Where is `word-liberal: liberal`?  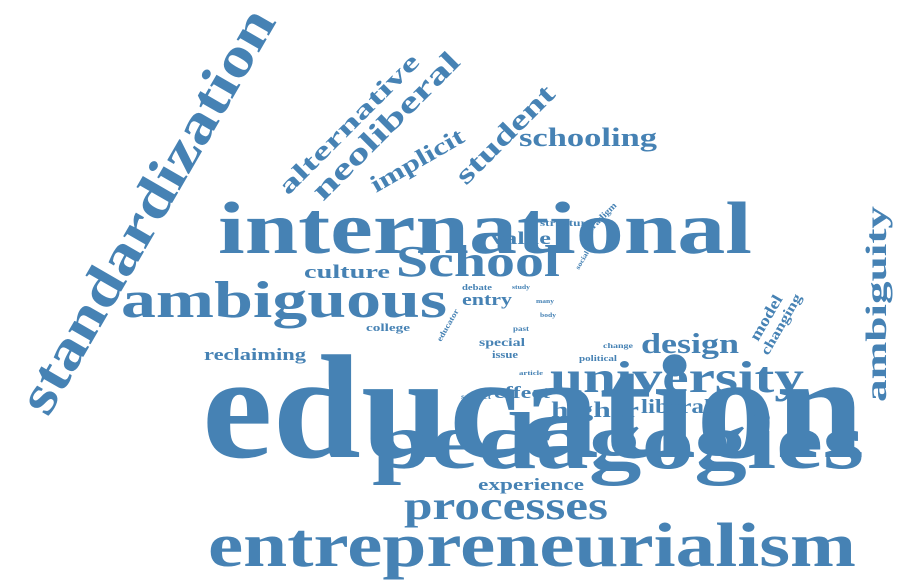
word-liberal: liberal is located at coordinates (676, 407).